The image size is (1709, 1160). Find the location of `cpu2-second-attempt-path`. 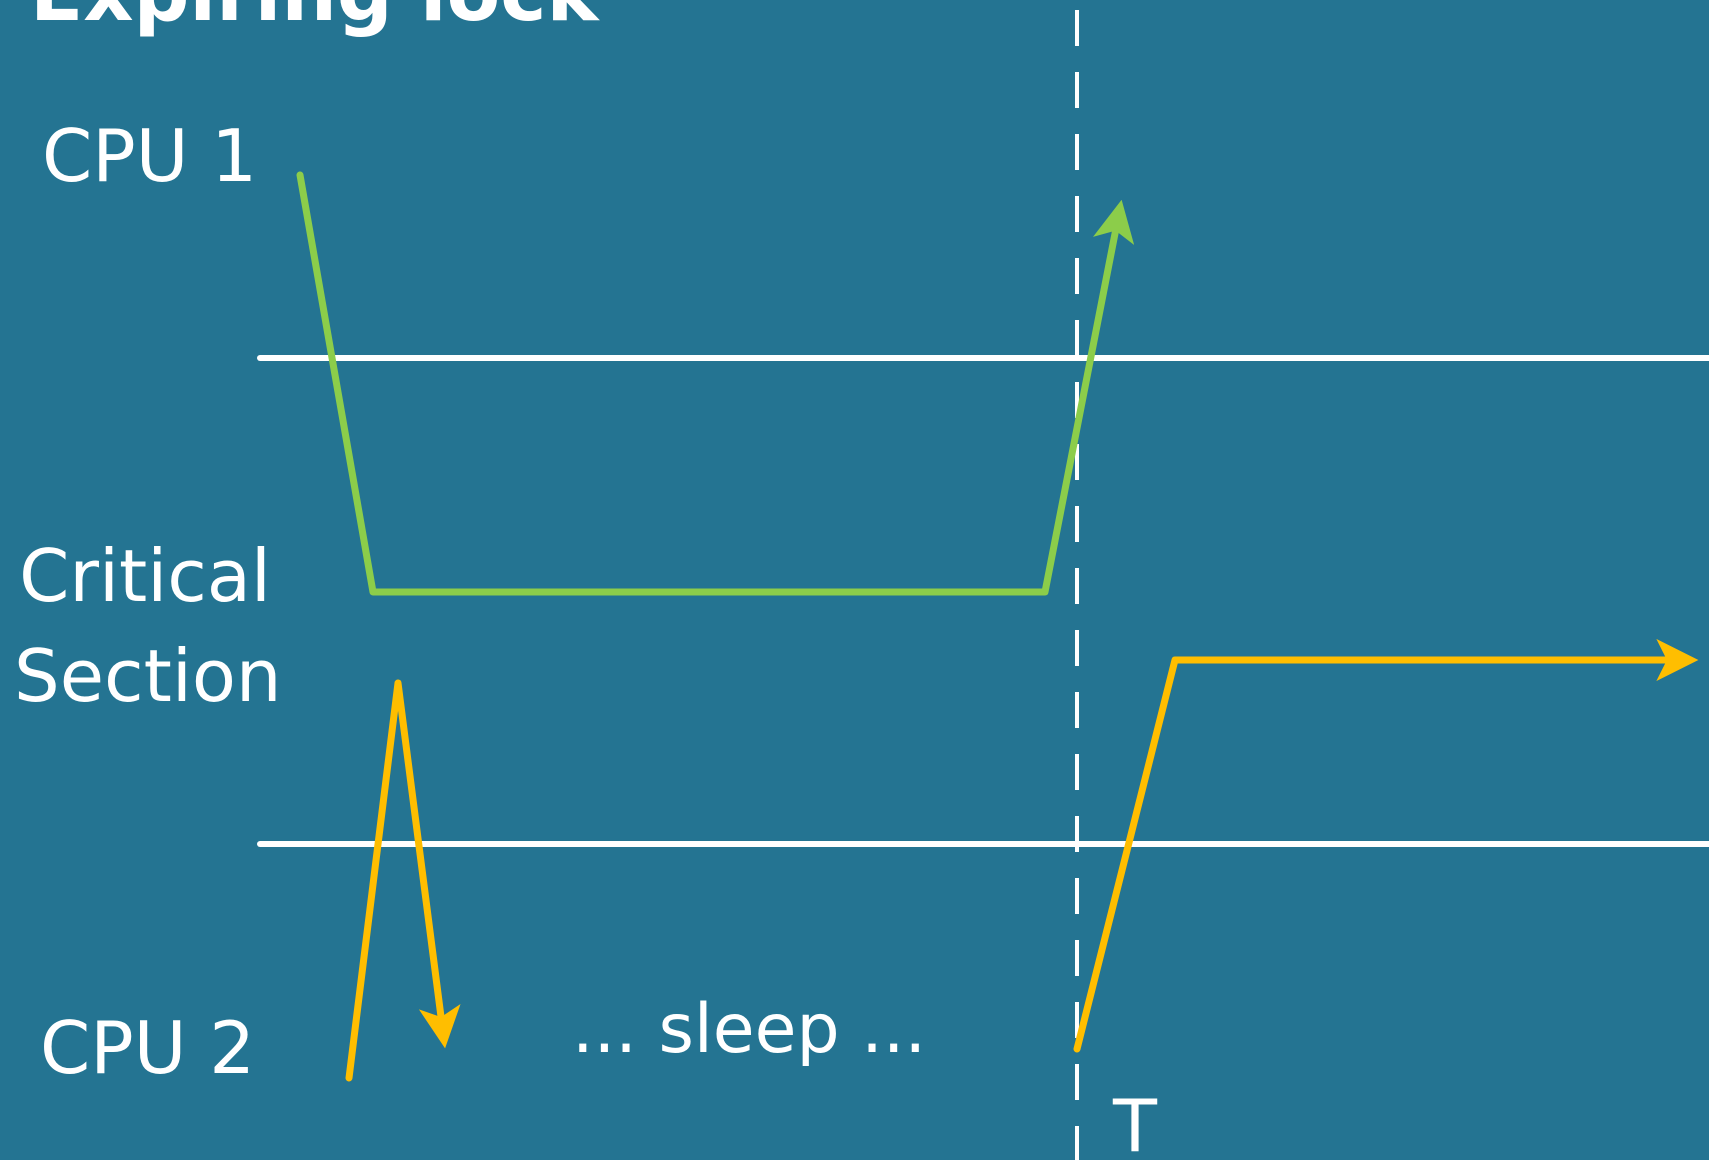

cpu2-second-attempt-path is located at coordinates (1386, 846).